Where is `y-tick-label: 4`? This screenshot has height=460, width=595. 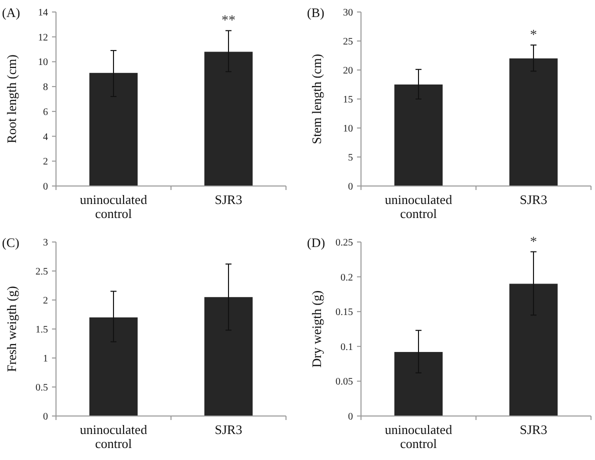
y-tick-label: 4 is located at coordinates (45, 137).